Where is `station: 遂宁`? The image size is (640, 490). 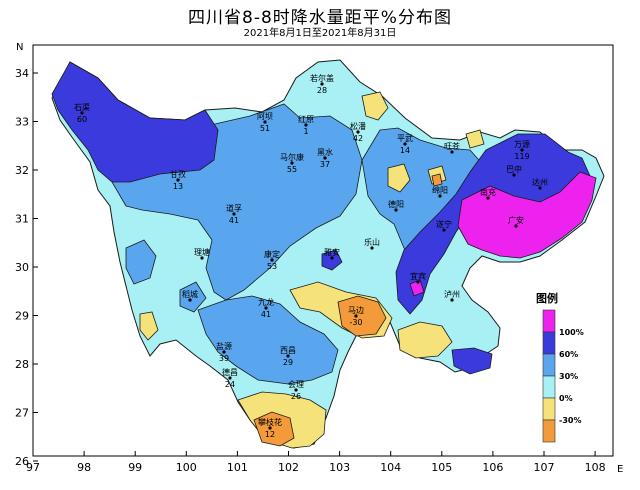 station: 遂宁 is located at coordinates (444, 225).